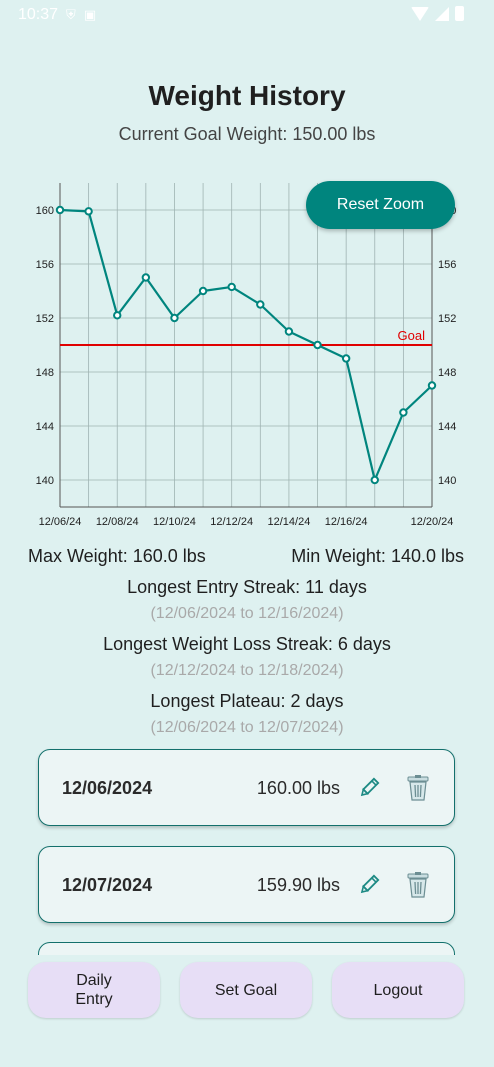 Image resolution: width=494 pixels, height=1067 pixels. Describe the element at coordinates (247, 614) in the screenshot. I see `entry-streak-range: (12/06/2024 to 12/16/2024)` at that location.